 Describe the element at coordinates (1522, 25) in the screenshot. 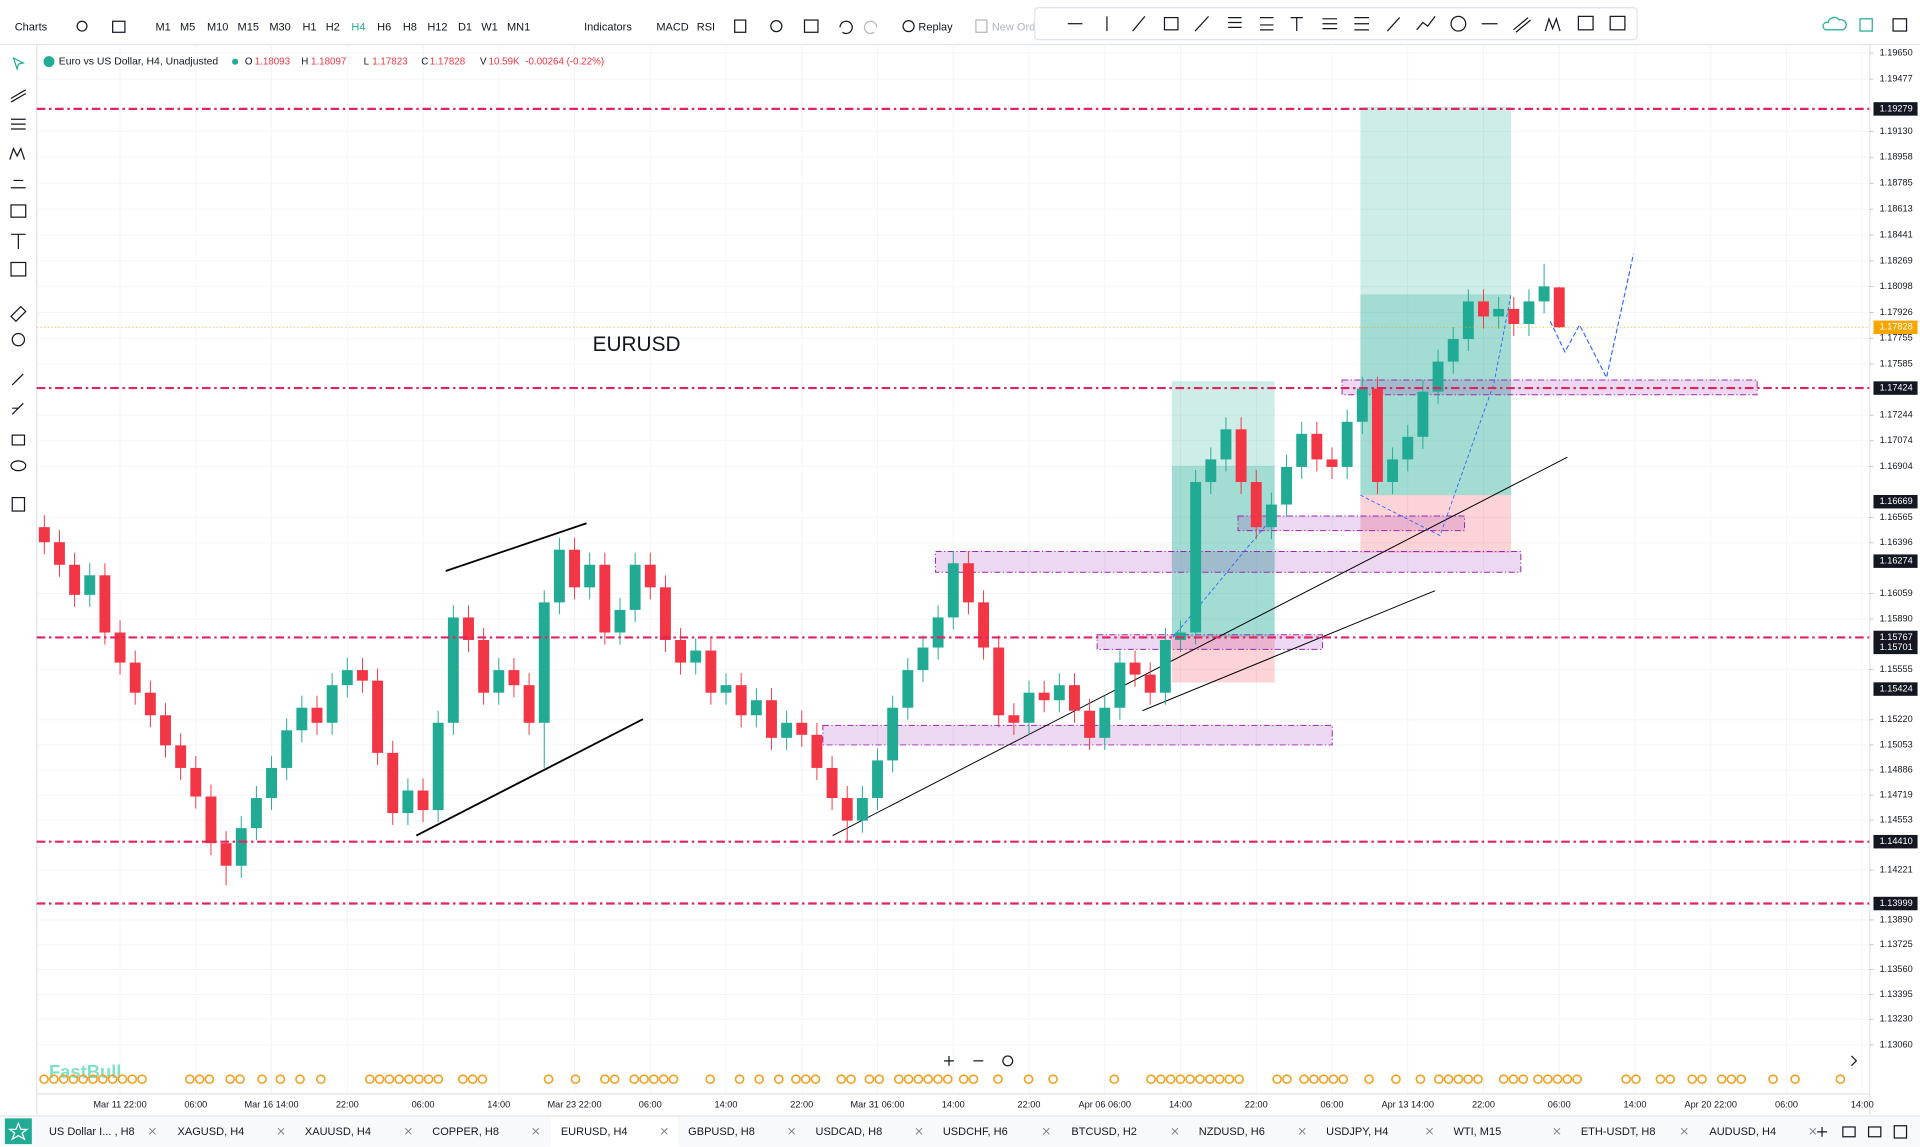

I see `parallel-tool` at that location.